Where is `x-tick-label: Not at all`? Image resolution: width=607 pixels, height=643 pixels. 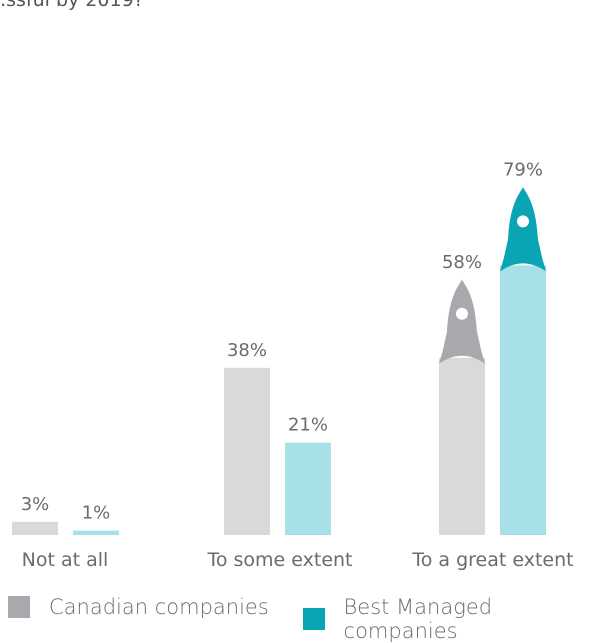 x-tick-label: Not at all is located at coordinates (65, 560).